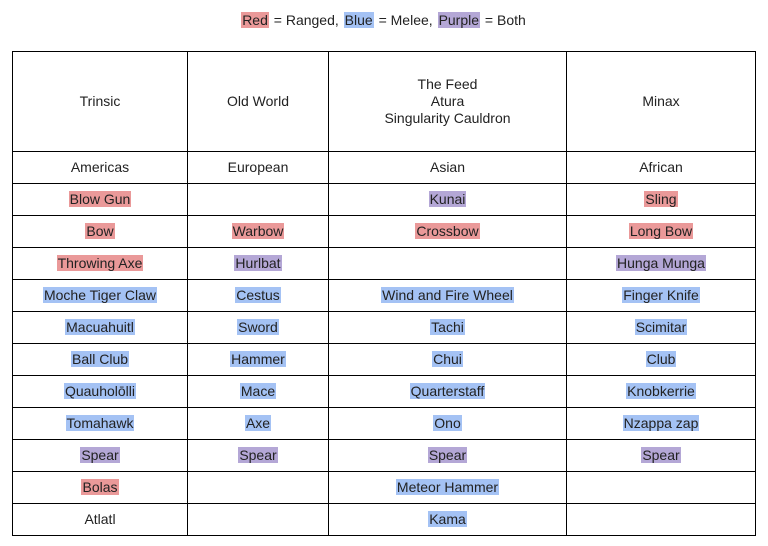  I want to click on region-cell: Asian, so click(447, 167).